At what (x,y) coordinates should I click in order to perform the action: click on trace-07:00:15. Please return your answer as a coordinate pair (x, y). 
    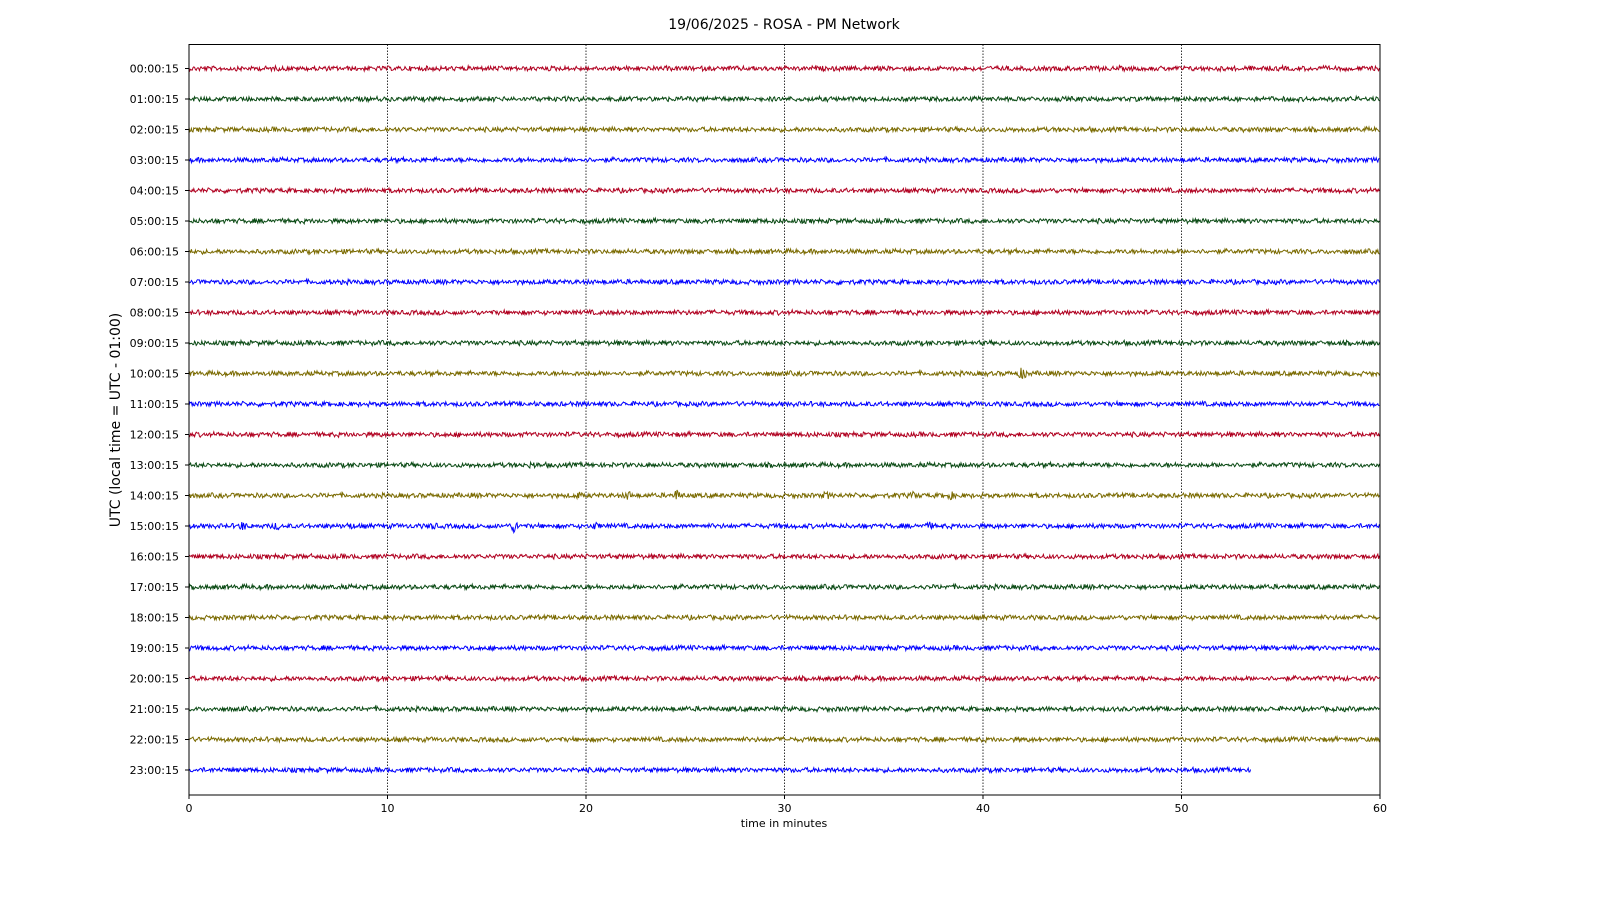
    Looking at the image, I should click on (784, 282).